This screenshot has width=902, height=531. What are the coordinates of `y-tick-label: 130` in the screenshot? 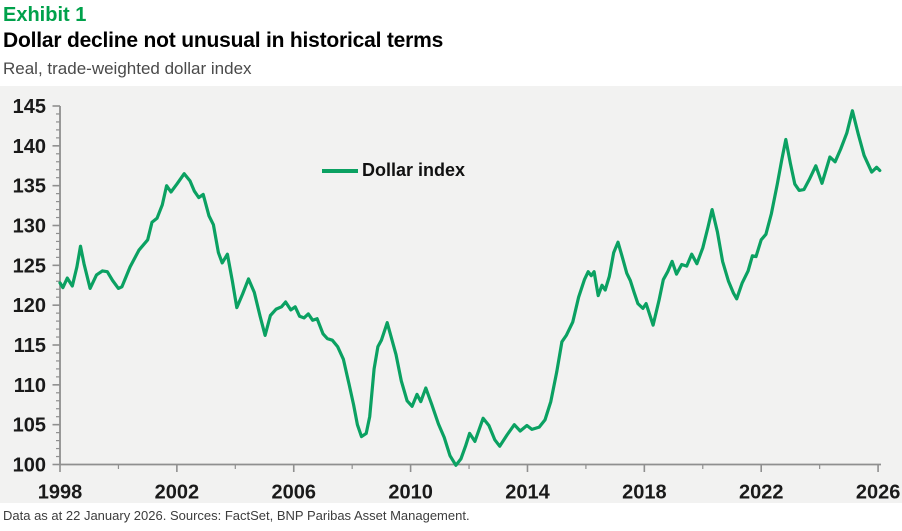 It's located at (29, 227).